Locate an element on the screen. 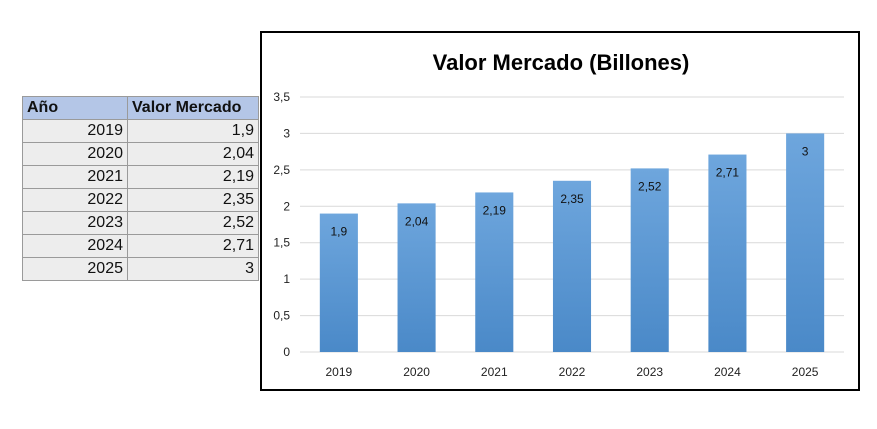 The width and height of the screenshot is (877, 429). x-tick-label: 2022 is located at coordinates (572, 372).